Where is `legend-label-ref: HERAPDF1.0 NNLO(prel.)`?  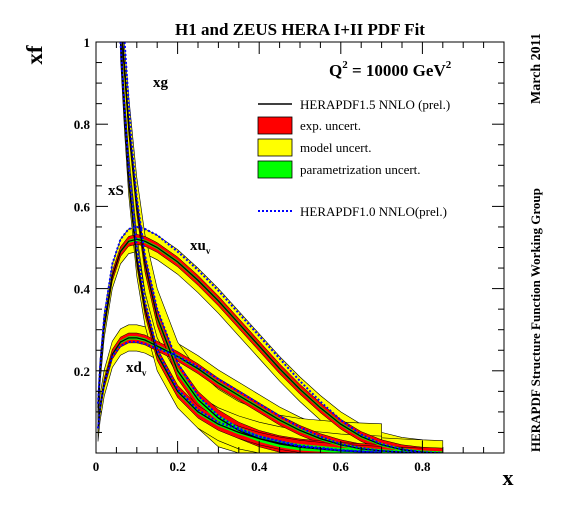 legend-label-ref: HERAPDF1.0 NNLO(prel.) is located at coordinates (373, 211).